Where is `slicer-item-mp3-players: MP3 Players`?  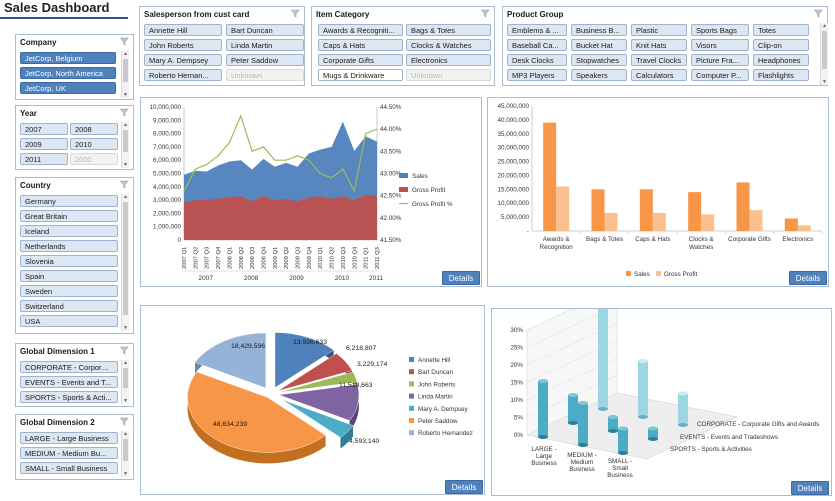 slicer-item-mp3-players: MP3 Players is located at coordinates (537, 75).